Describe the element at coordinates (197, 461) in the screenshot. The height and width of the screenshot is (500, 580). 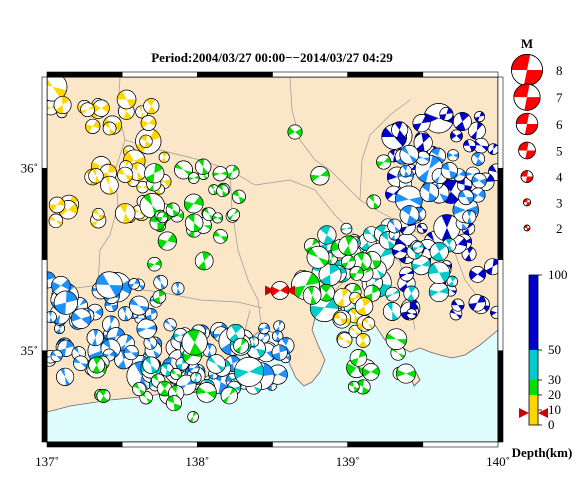
I see `longitude-tick-label: 138˚` at that location.